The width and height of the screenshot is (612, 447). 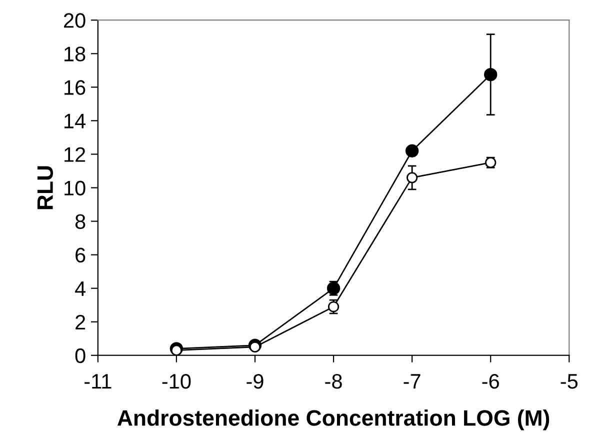 I want to click on x-tick-label: -8, so click(x=333, y=381).